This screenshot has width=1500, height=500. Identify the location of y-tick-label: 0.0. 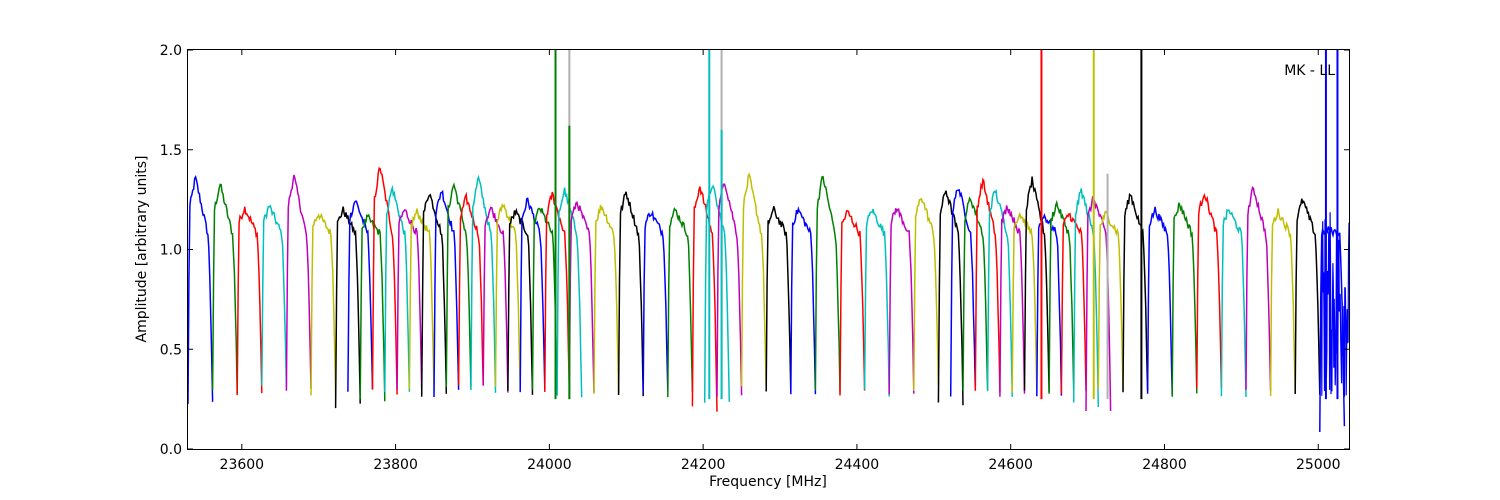
(171, 450).